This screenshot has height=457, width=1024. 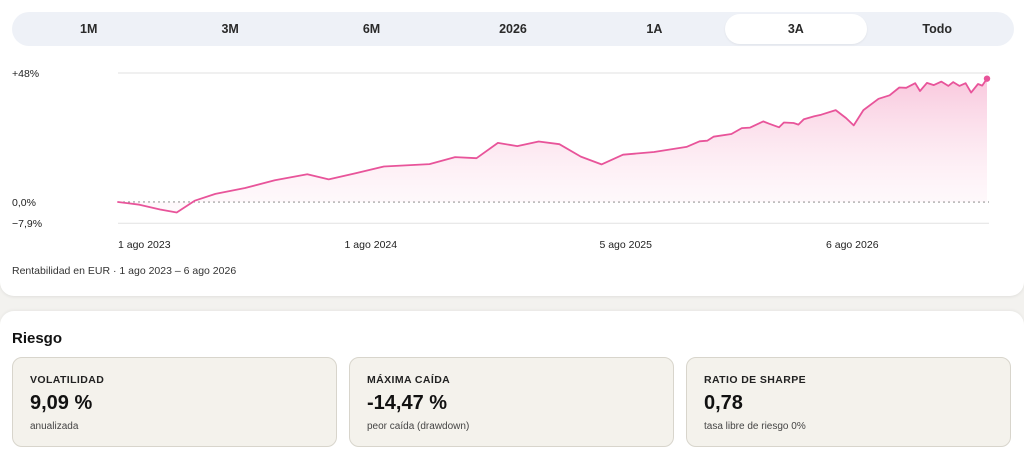 What do you see at coordinates (625, 245) in the screenshot?
I see `x-tick-label: 5 ago 2025` at bounding box center [625, 245].